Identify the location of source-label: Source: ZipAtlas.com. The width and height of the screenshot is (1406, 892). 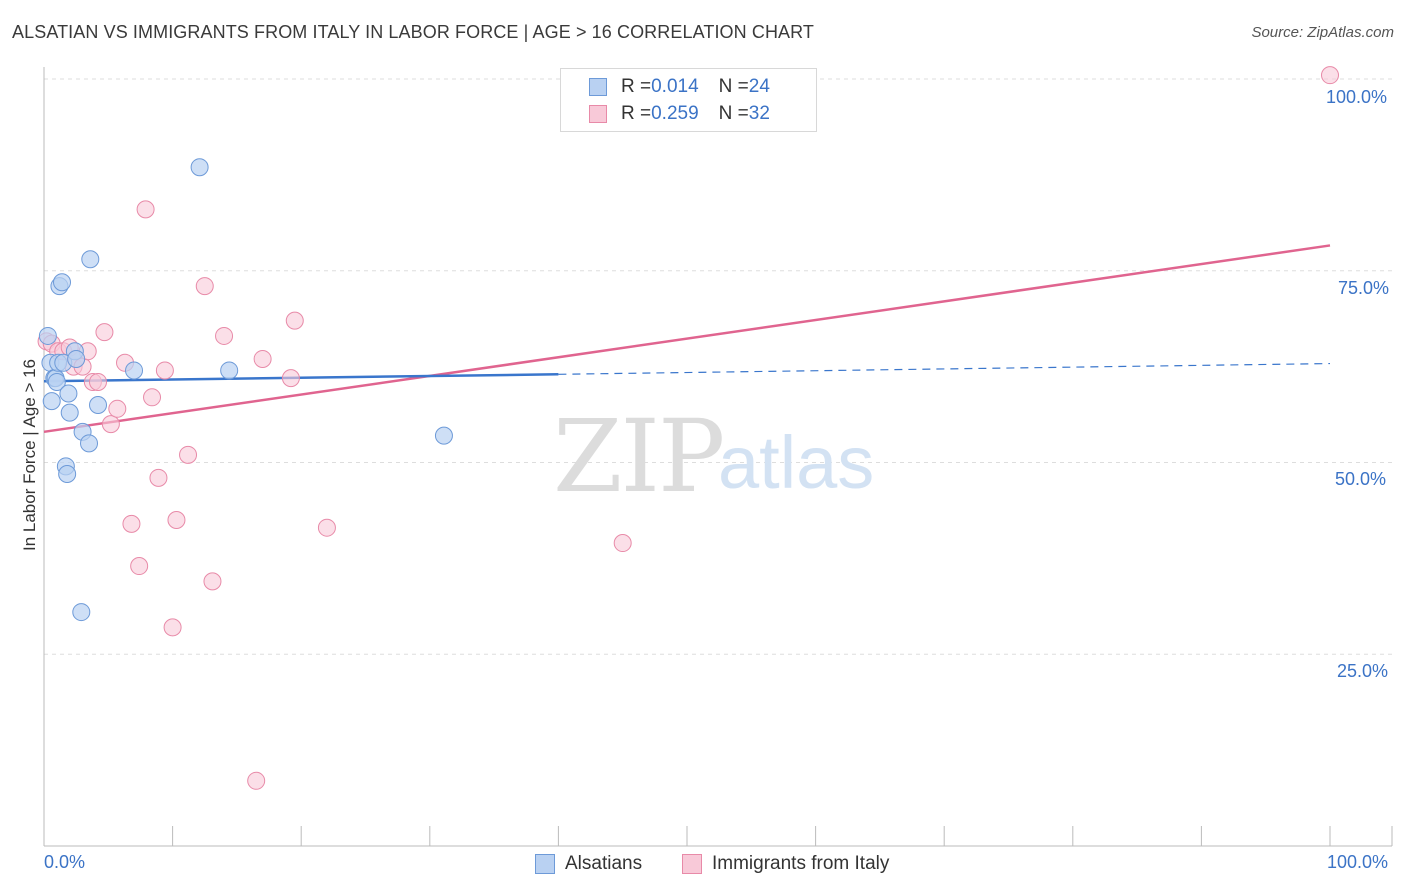
(1322, 32).